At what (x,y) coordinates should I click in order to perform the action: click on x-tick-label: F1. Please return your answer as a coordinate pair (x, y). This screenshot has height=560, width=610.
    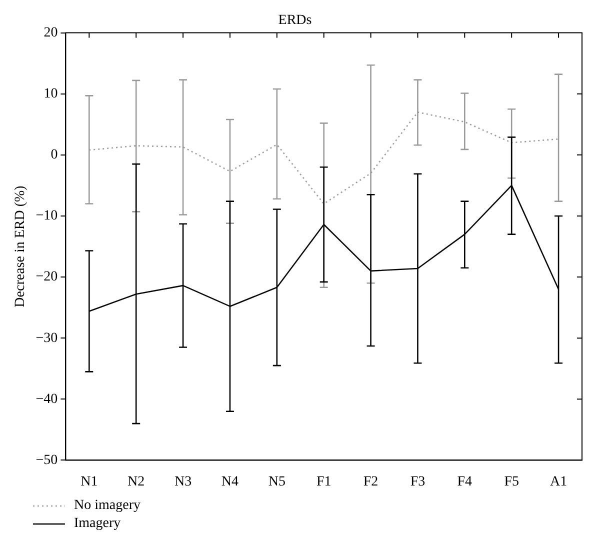
    Looking at the image, I should click on (324, 482).